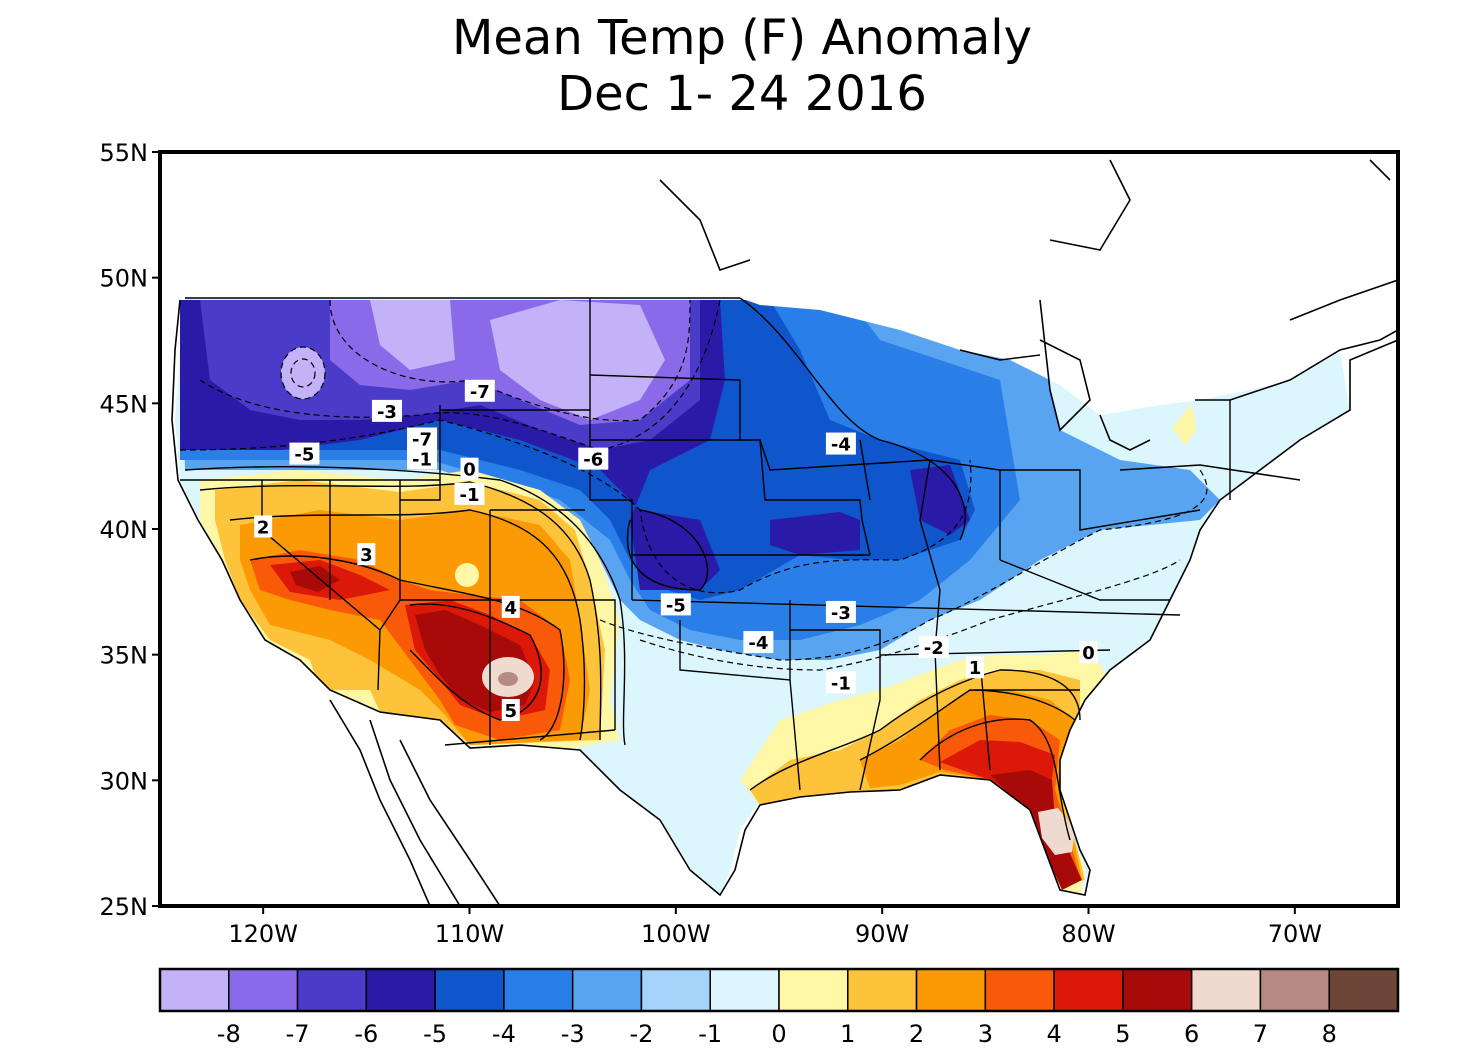 This screenshot has height=1056, width=1484. What do you see at coordinates (504, 1034) in the screenshot?
I see `legend-tick-label: -4` at bounding box center [504, 1034].